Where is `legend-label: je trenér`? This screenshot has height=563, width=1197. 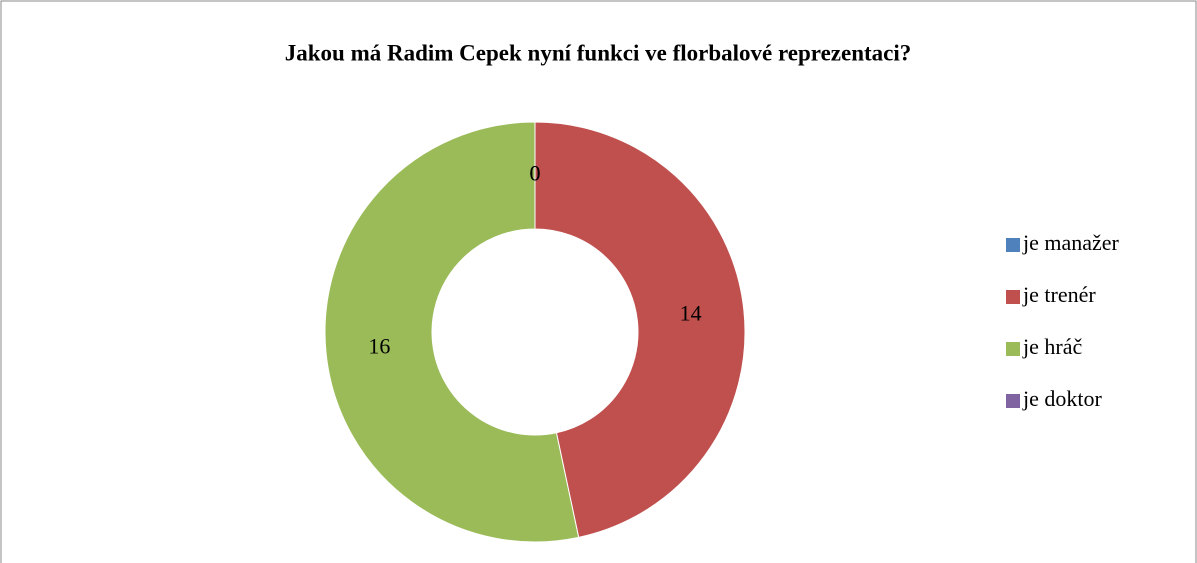
legend-label: je trenér is located at coordinates (1059, 294).